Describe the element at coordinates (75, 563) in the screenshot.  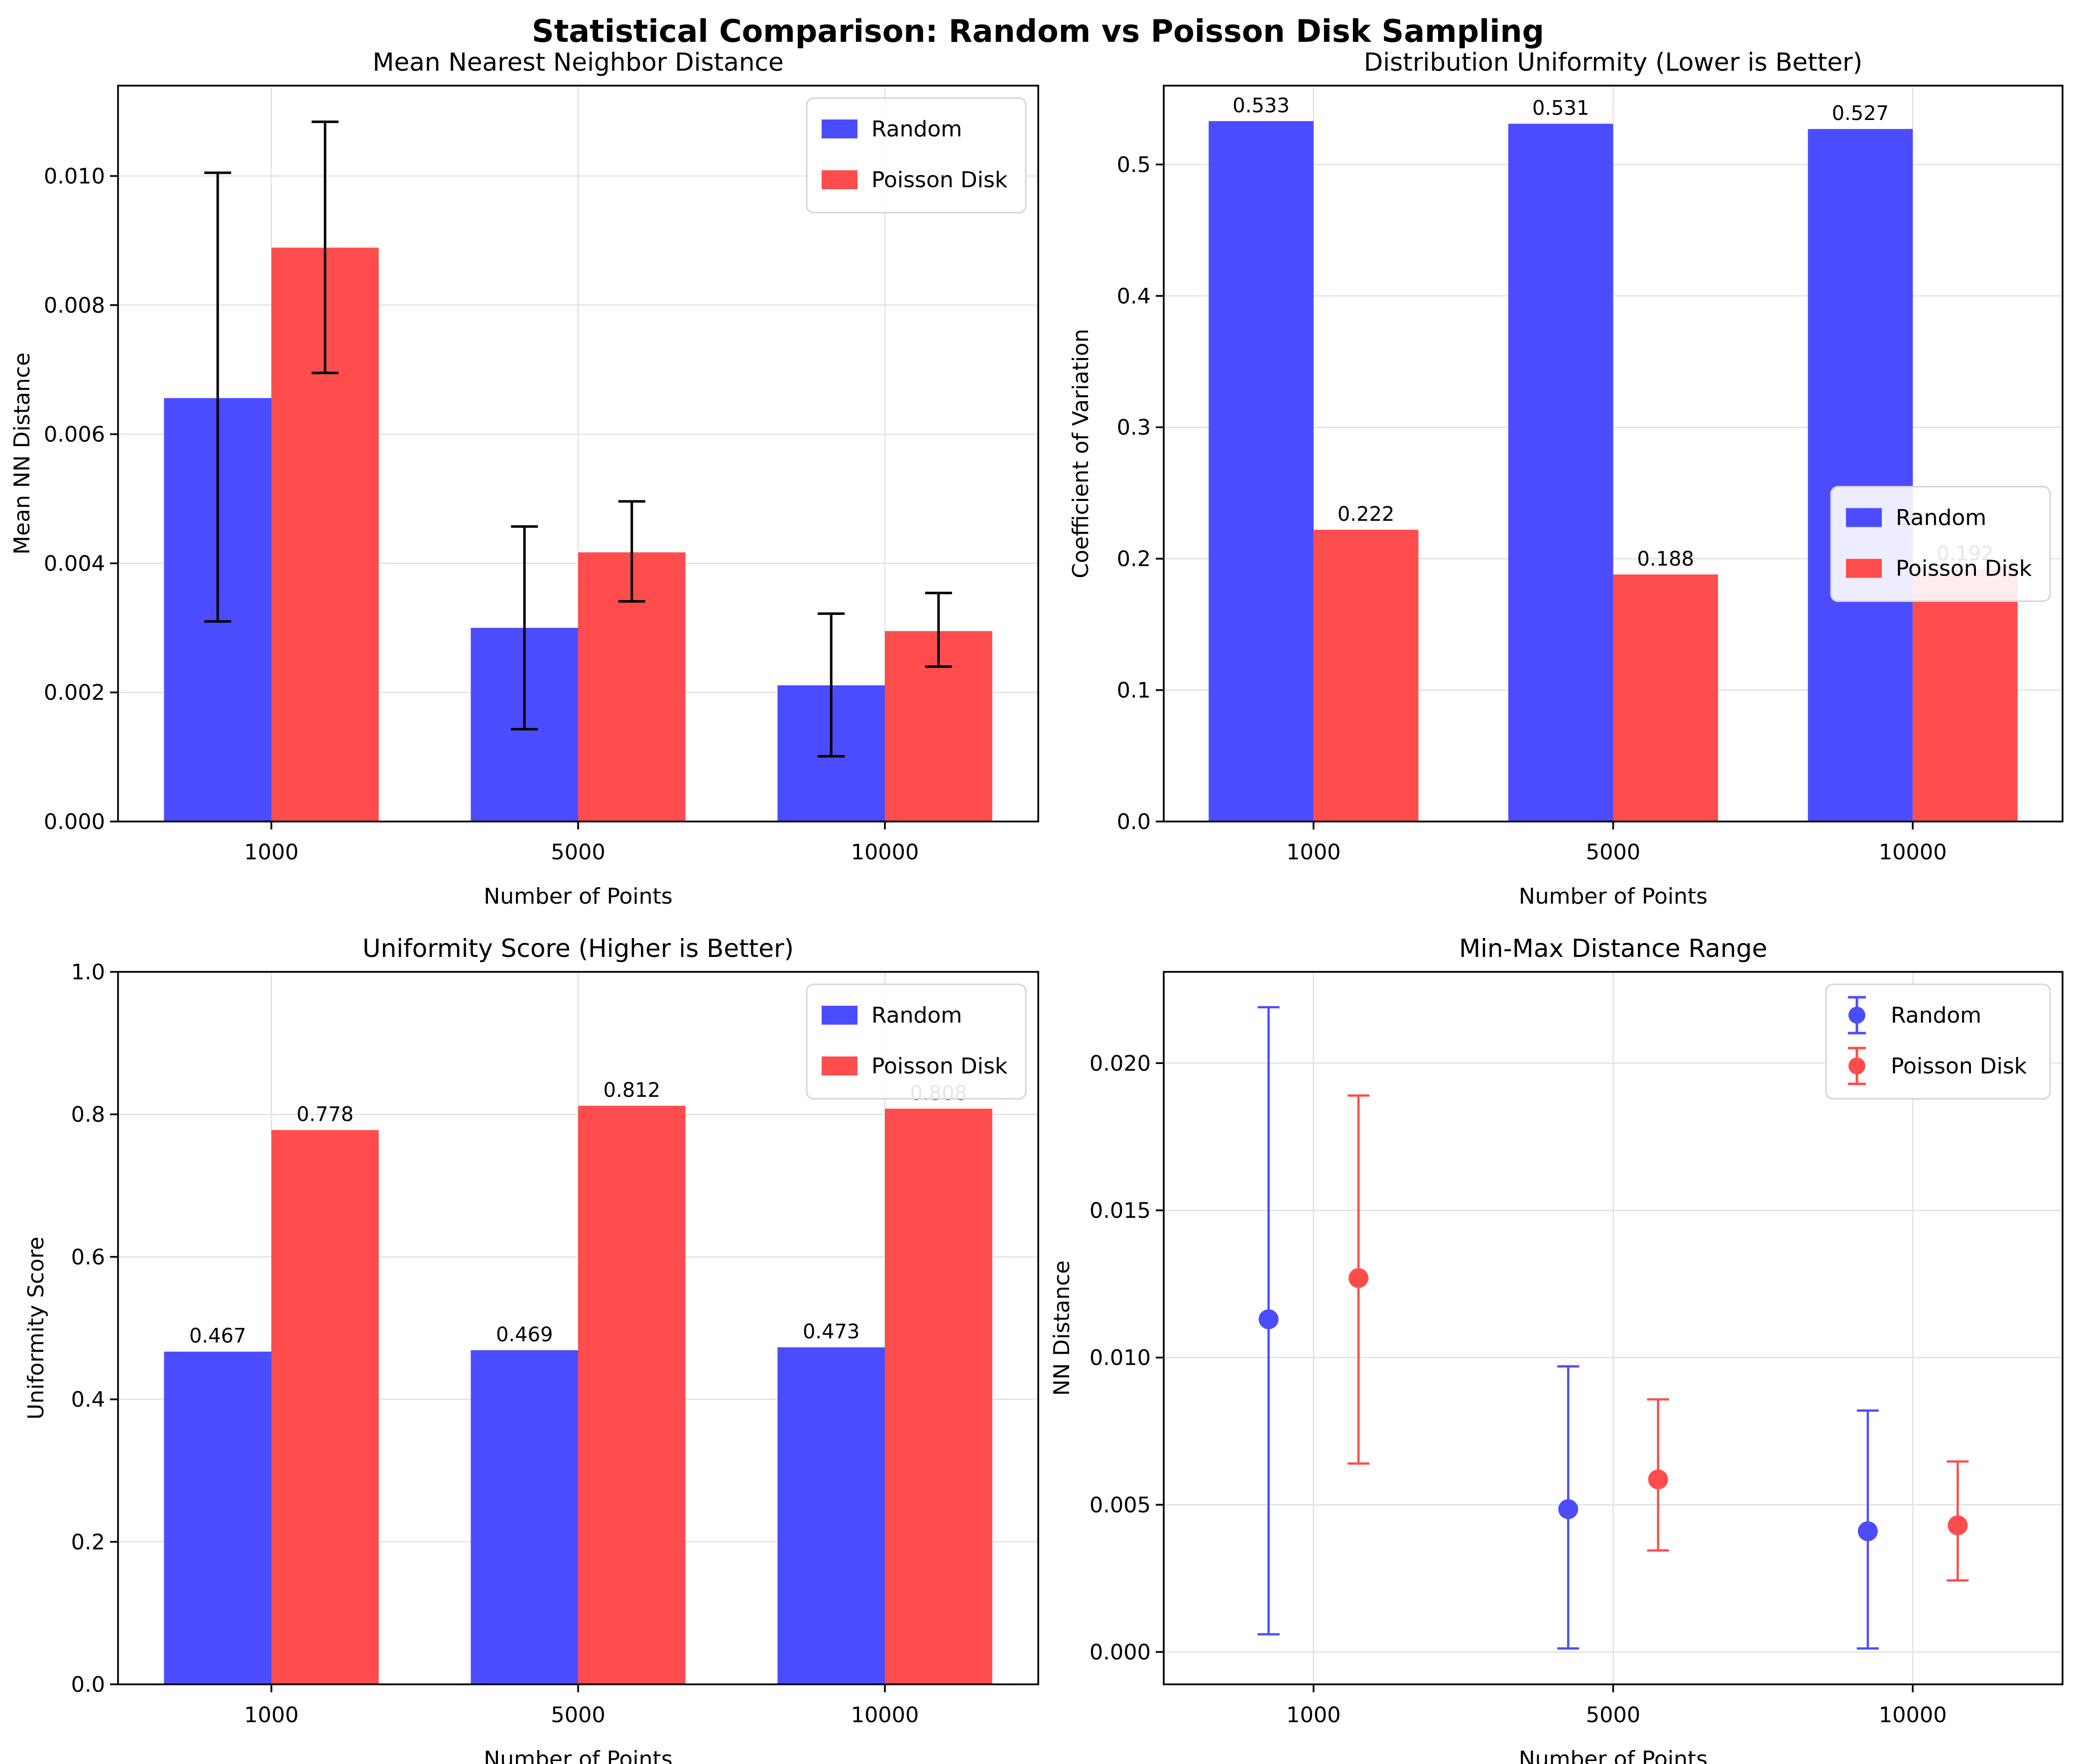
I see `y-tick-label: 0.004` at that location.